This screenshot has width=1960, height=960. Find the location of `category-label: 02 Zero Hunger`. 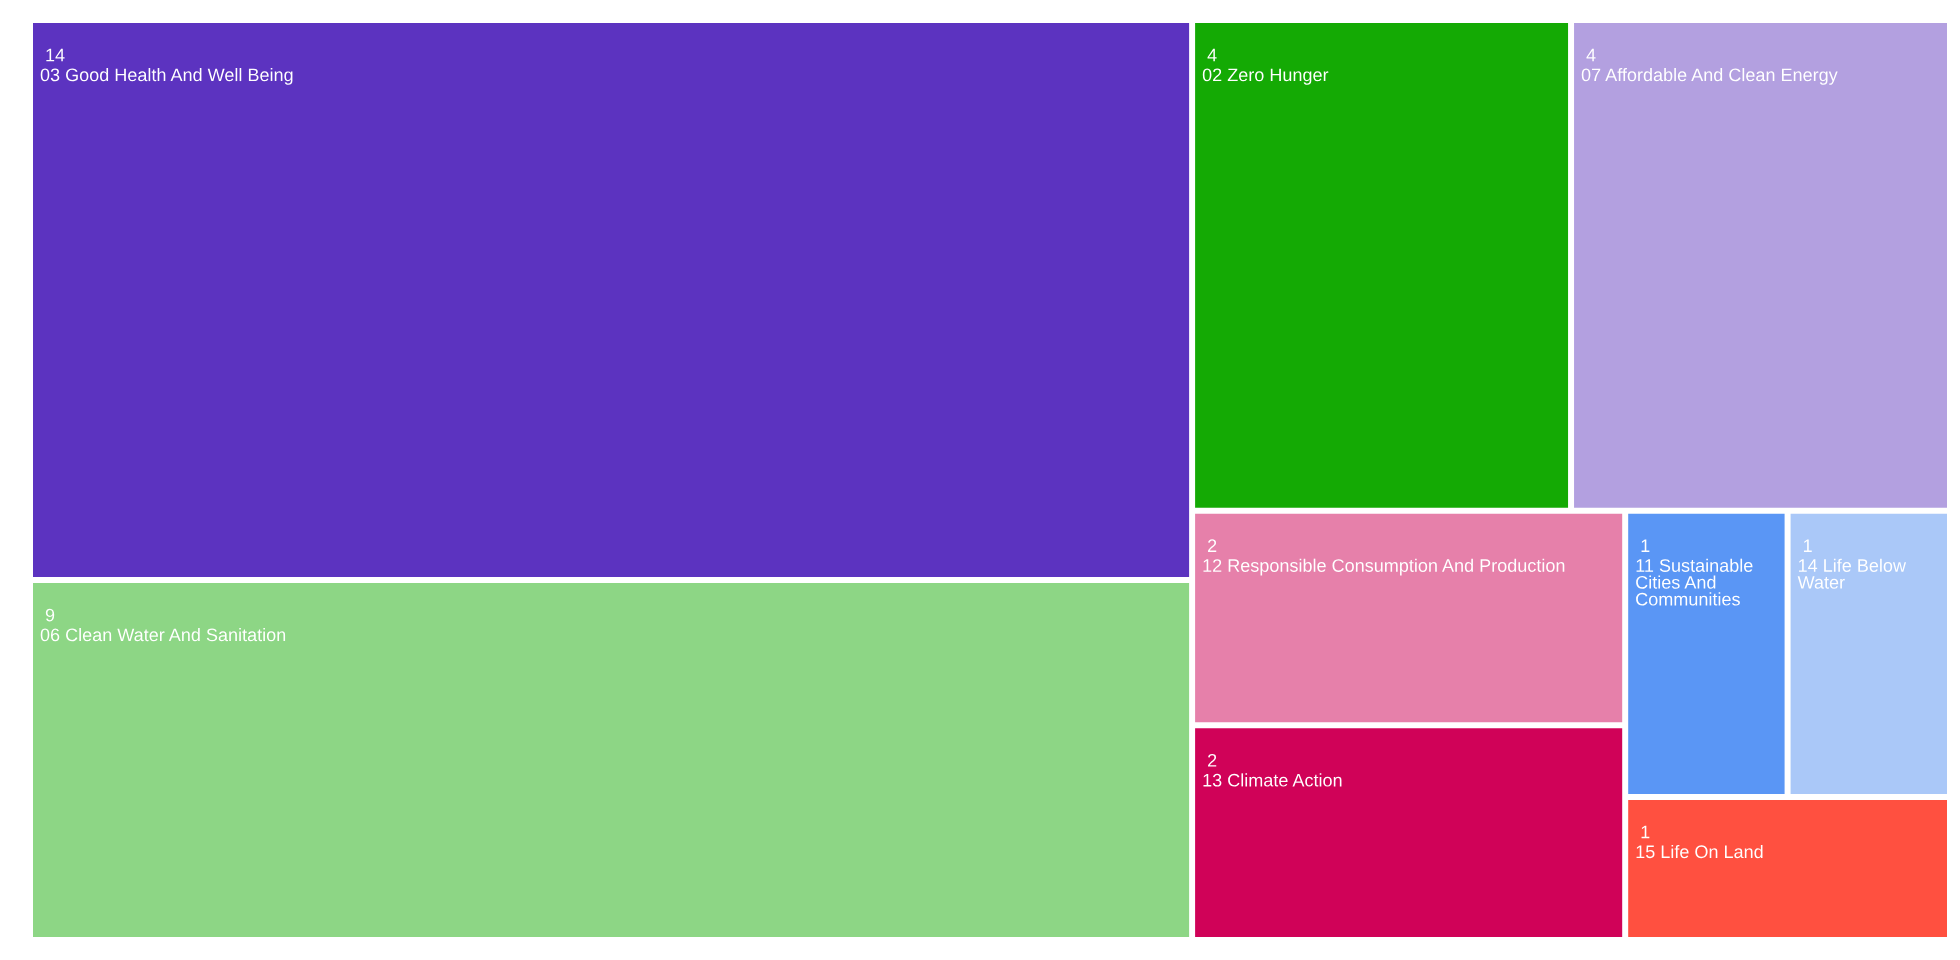

category-label: 02 Zero Hunger is located at coordinates (1265, 76).